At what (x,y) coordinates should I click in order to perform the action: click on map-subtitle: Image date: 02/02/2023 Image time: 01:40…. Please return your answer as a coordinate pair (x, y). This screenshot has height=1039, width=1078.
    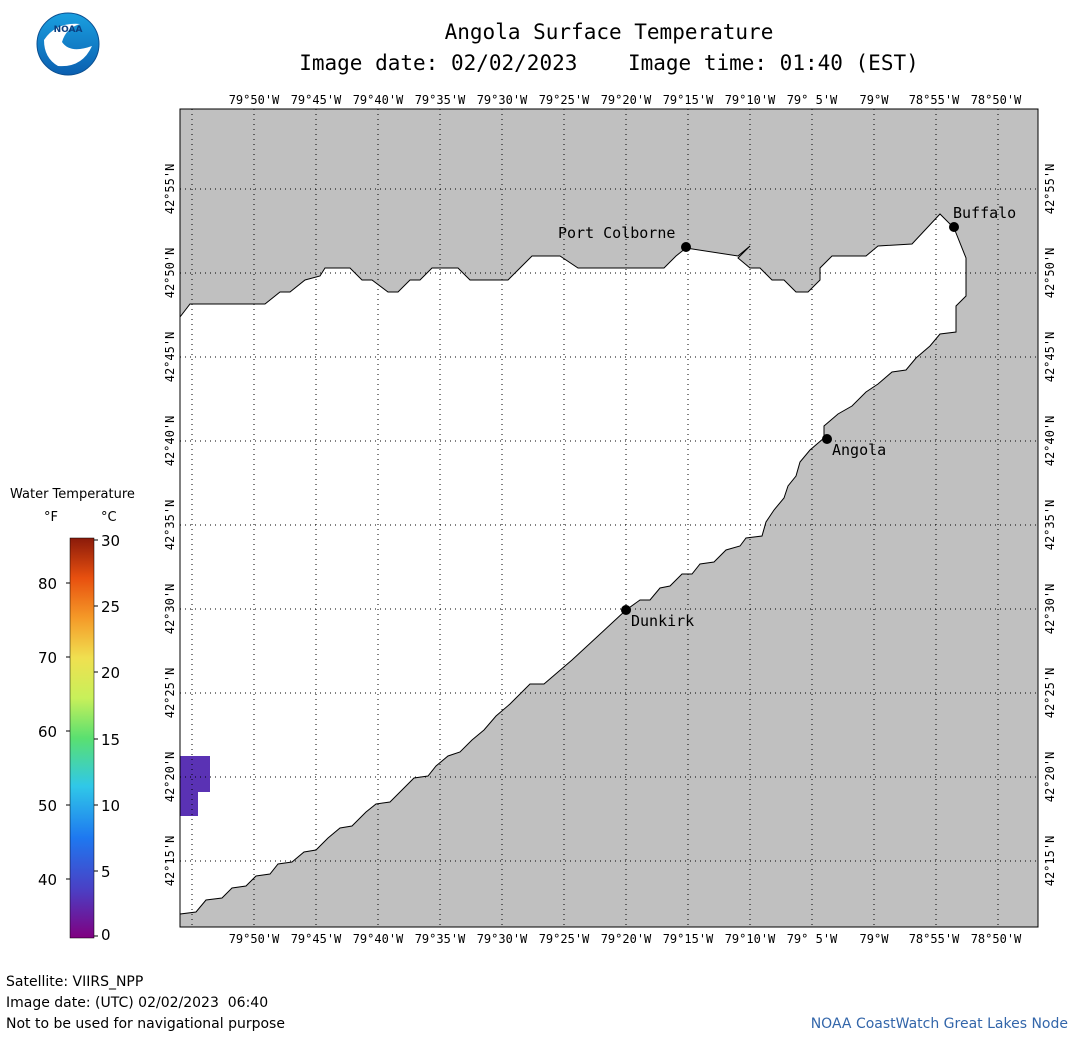
    Looking at the image, I should click on (609, 63).